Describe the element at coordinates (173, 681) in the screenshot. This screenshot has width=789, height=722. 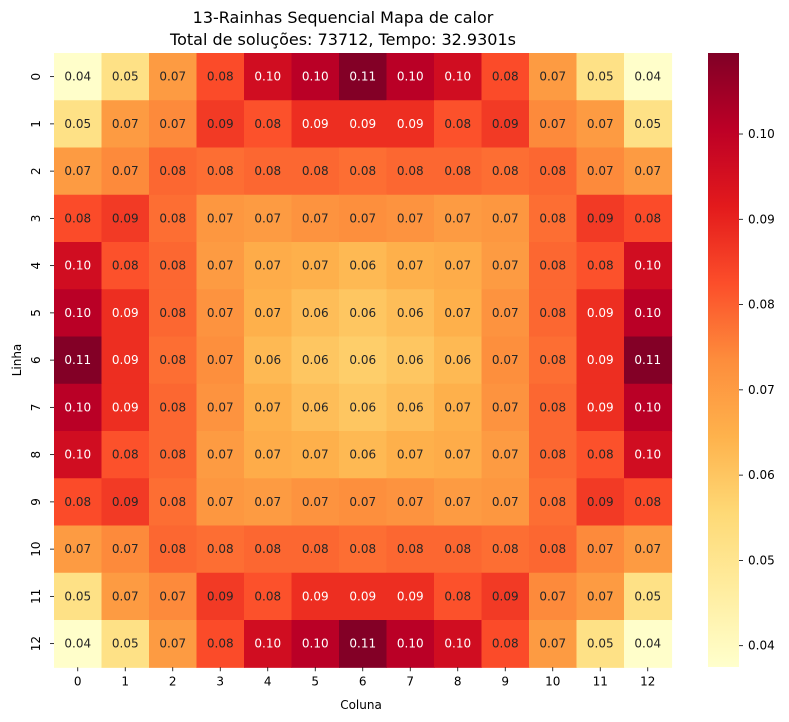
I see `x-tick-label: 2` at that location.